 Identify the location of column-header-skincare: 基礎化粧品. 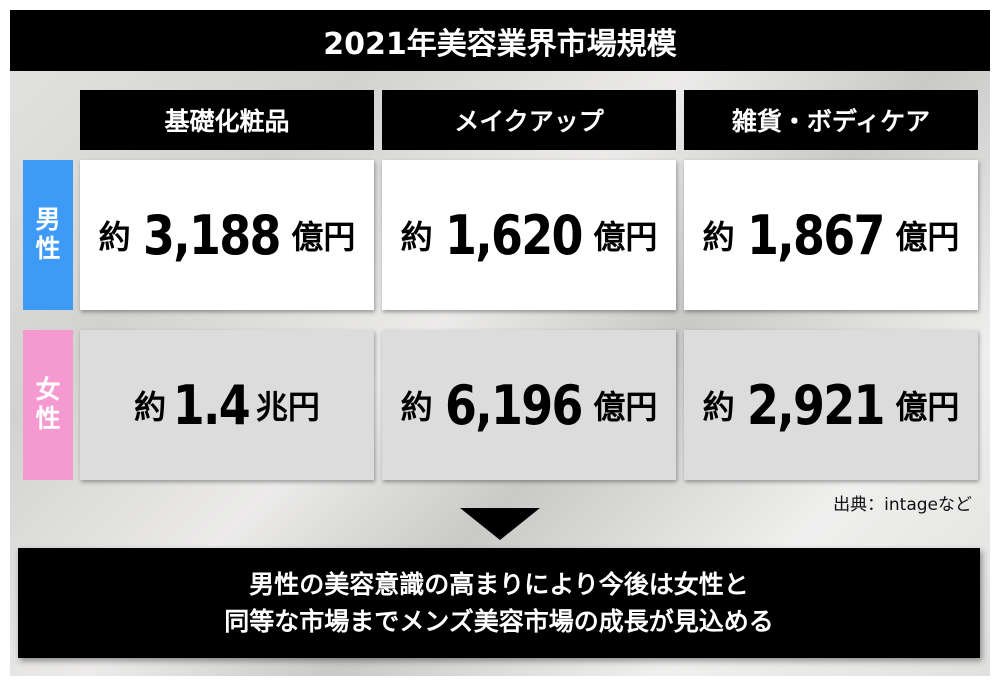
(227, 120).